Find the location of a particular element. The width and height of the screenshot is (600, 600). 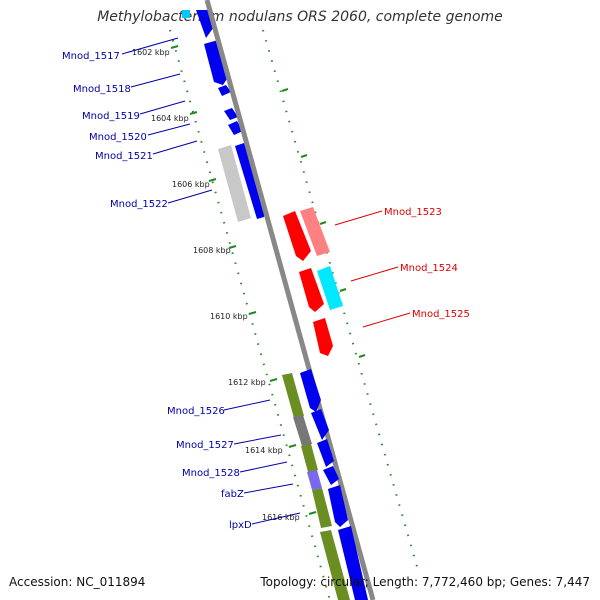

gene-block-bottom is located at coordinates (353, 563).